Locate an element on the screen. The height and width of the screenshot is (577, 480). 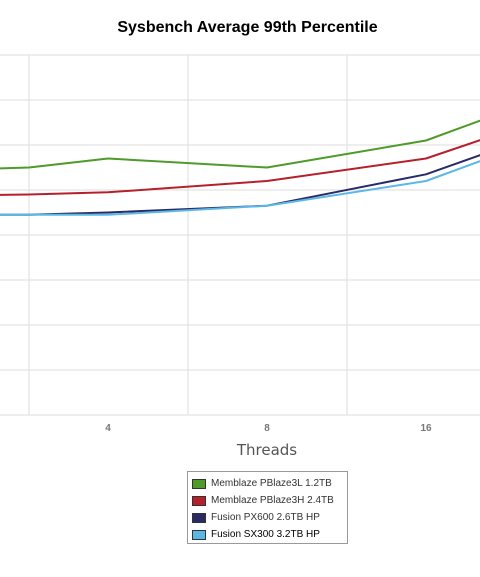
legend-label: Memblaze PBlaze3H 2.4TB is located at coordinates (272, 500).